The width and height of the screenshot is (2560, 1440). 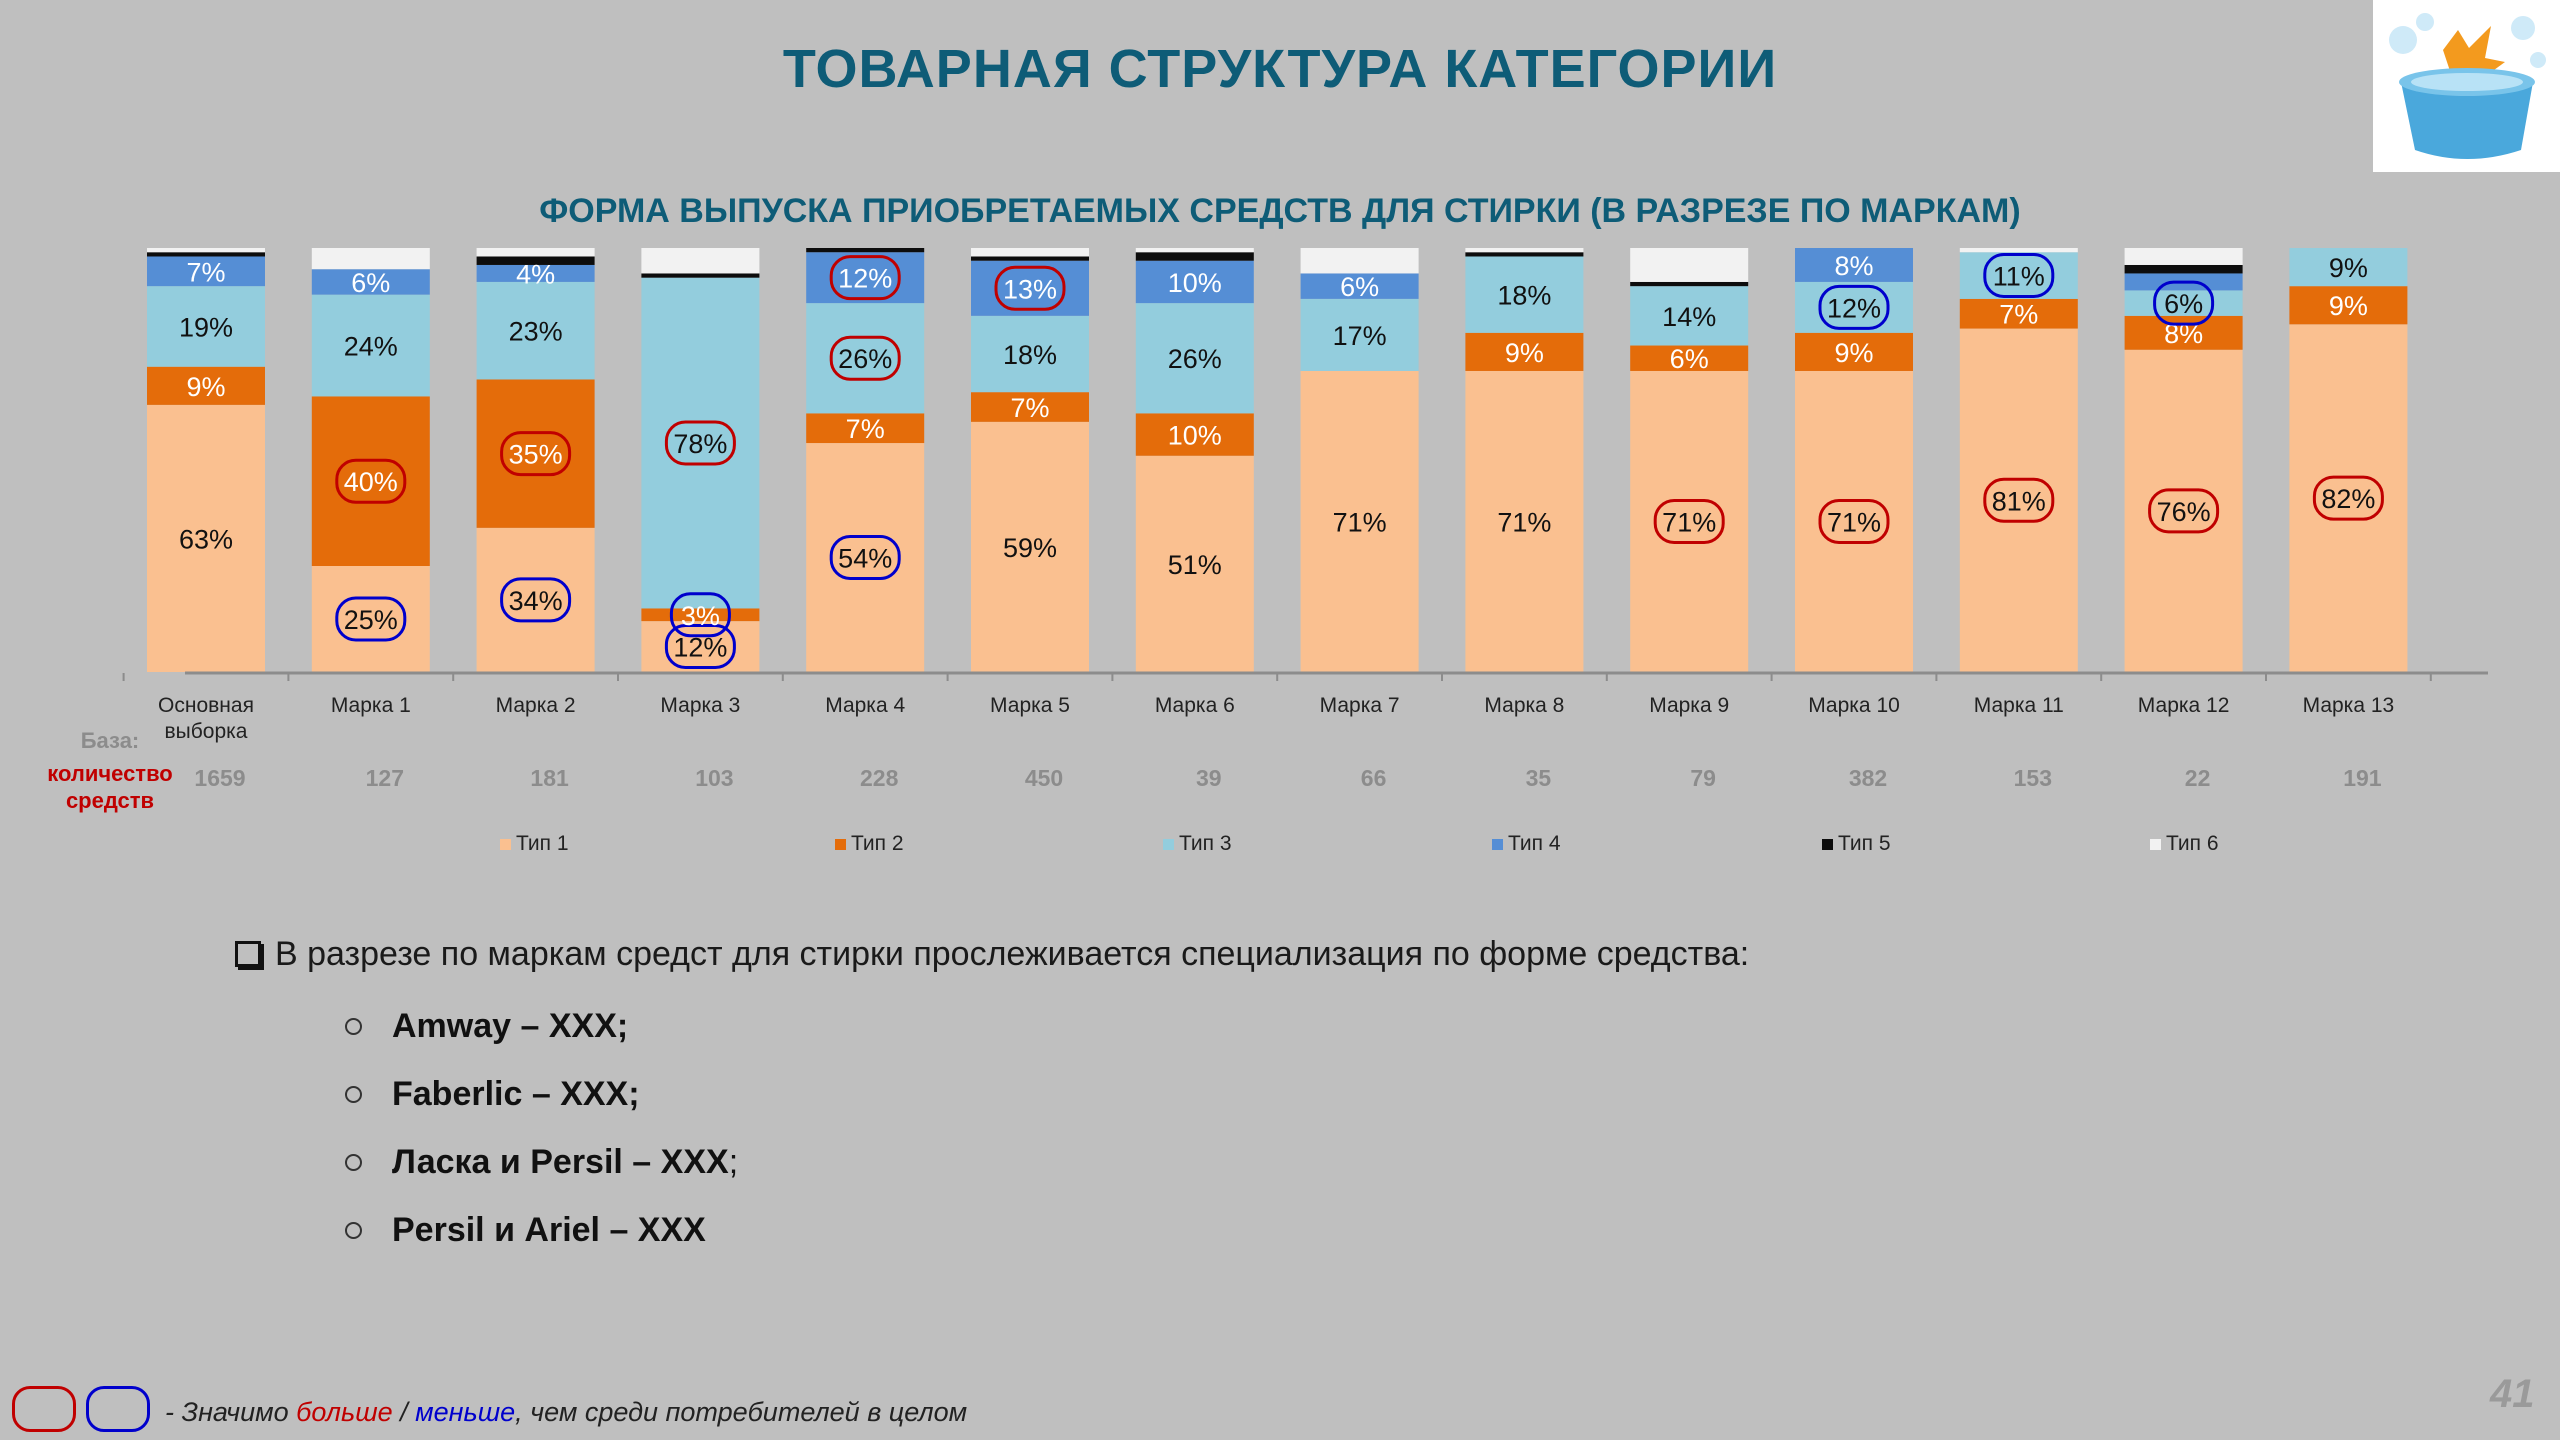 What do you see at coordinates (865, 705) in the screenshot?
I see `category-label: Марка 4` at bounding box center [865, 705].